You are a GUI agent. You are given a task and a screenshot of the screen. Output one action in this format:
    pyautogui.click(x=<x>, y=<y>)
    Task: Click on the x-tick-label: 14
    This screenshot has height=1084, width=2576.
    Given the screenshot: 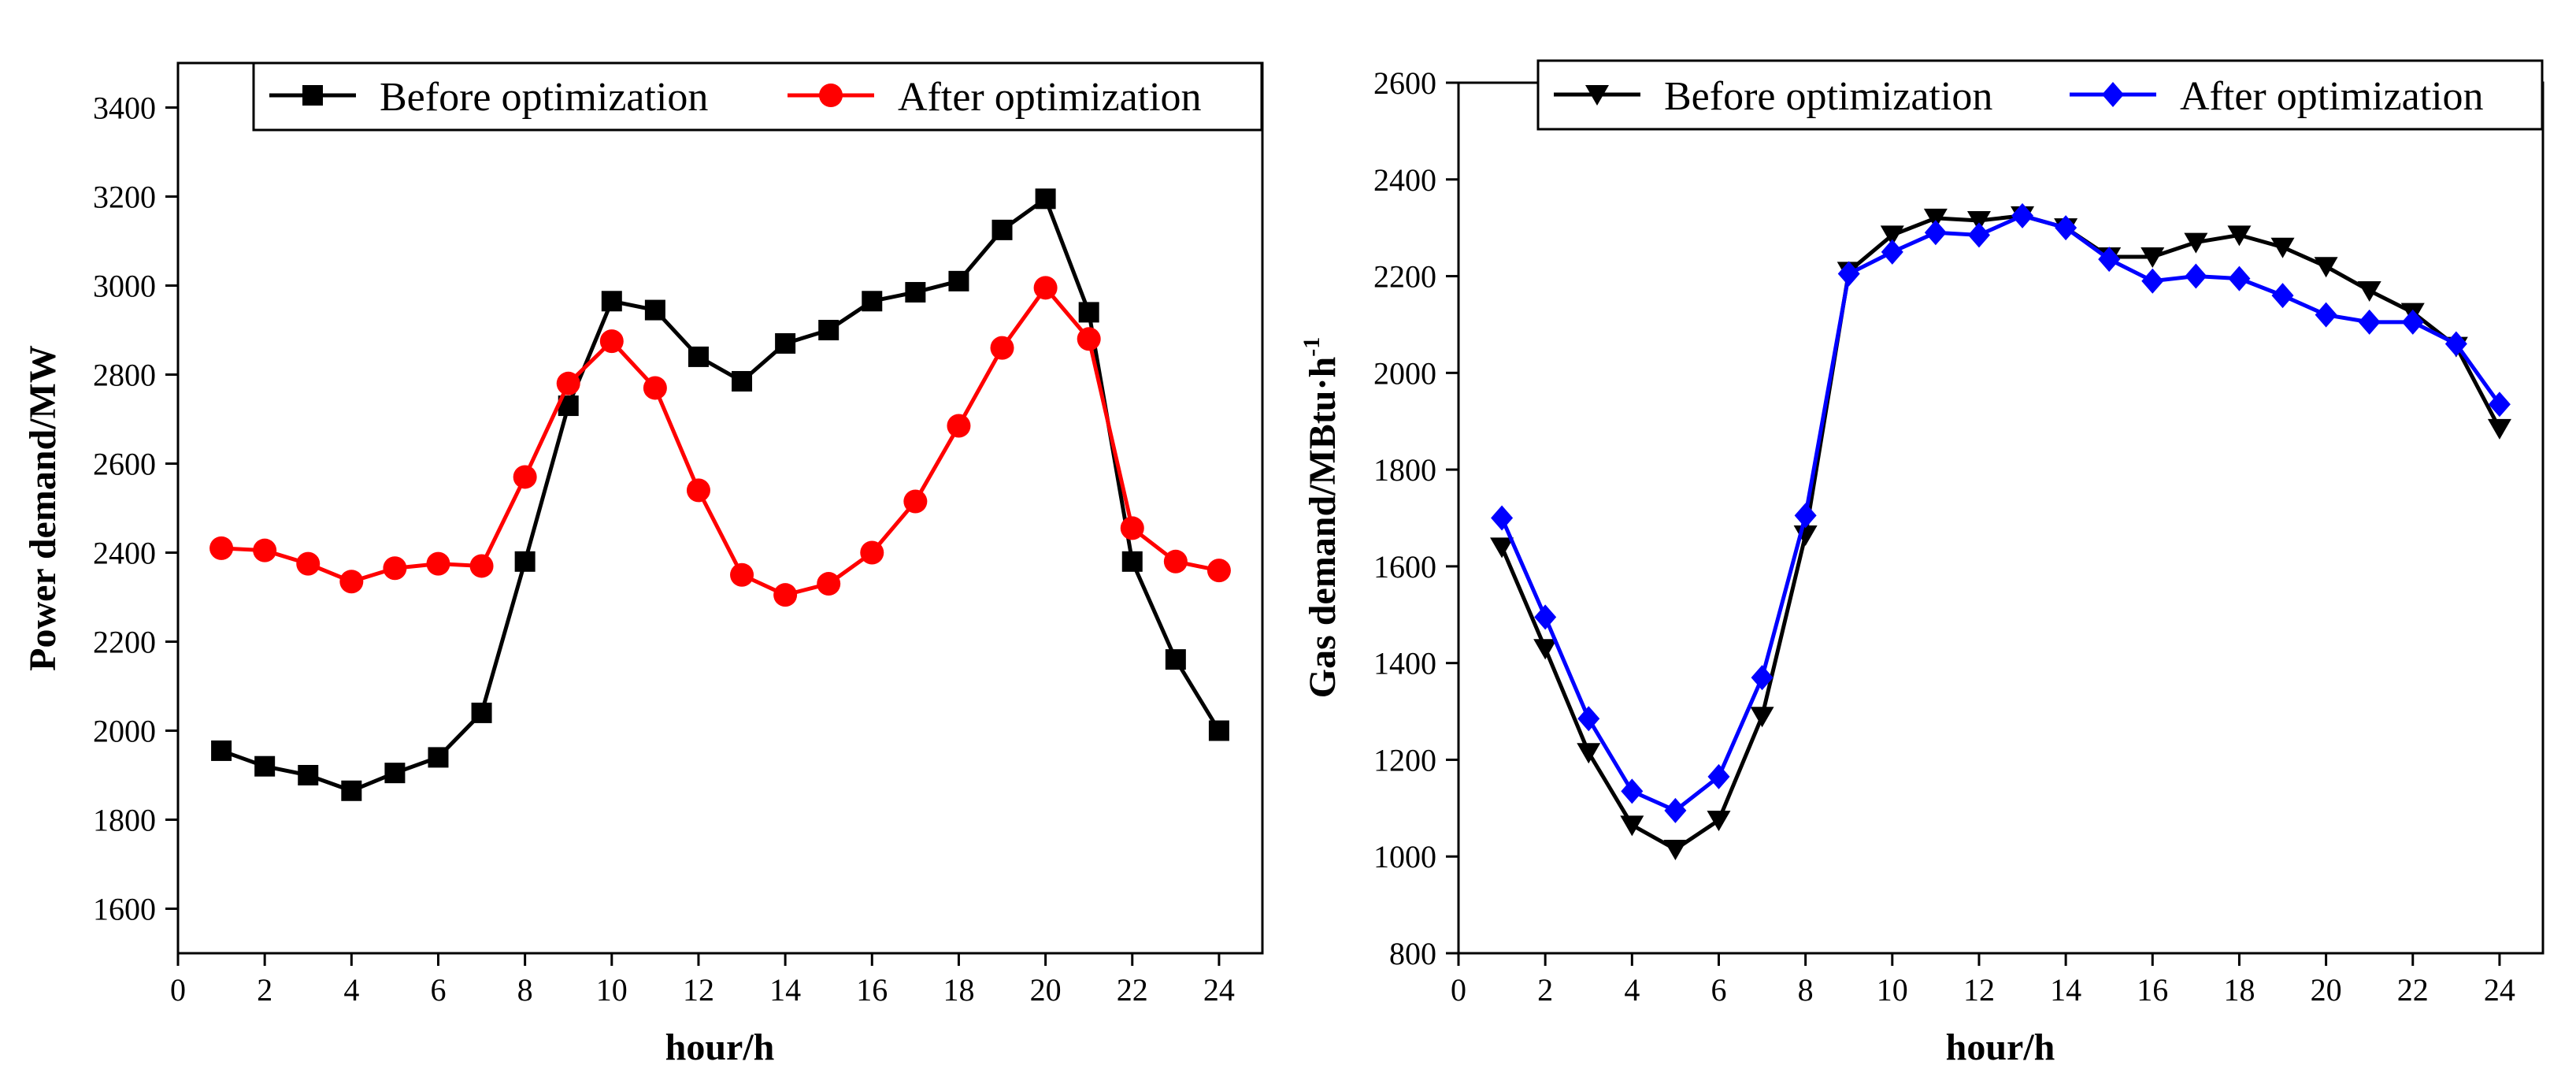 What is the action you would take?
    pyautogui.click(x=785, y=990)
    